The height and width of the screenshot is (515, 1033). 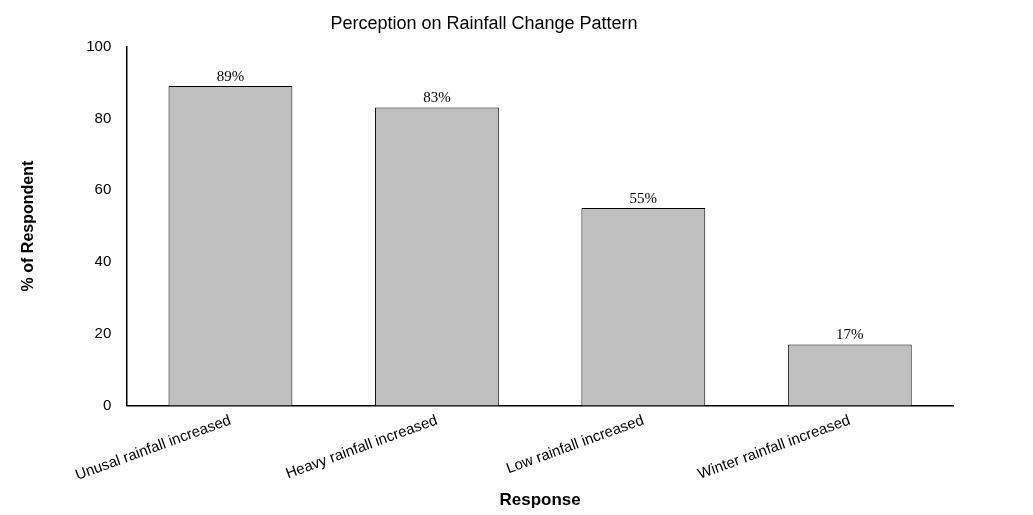 I want to click on data-label: 17%, so click(x=850, y=333).